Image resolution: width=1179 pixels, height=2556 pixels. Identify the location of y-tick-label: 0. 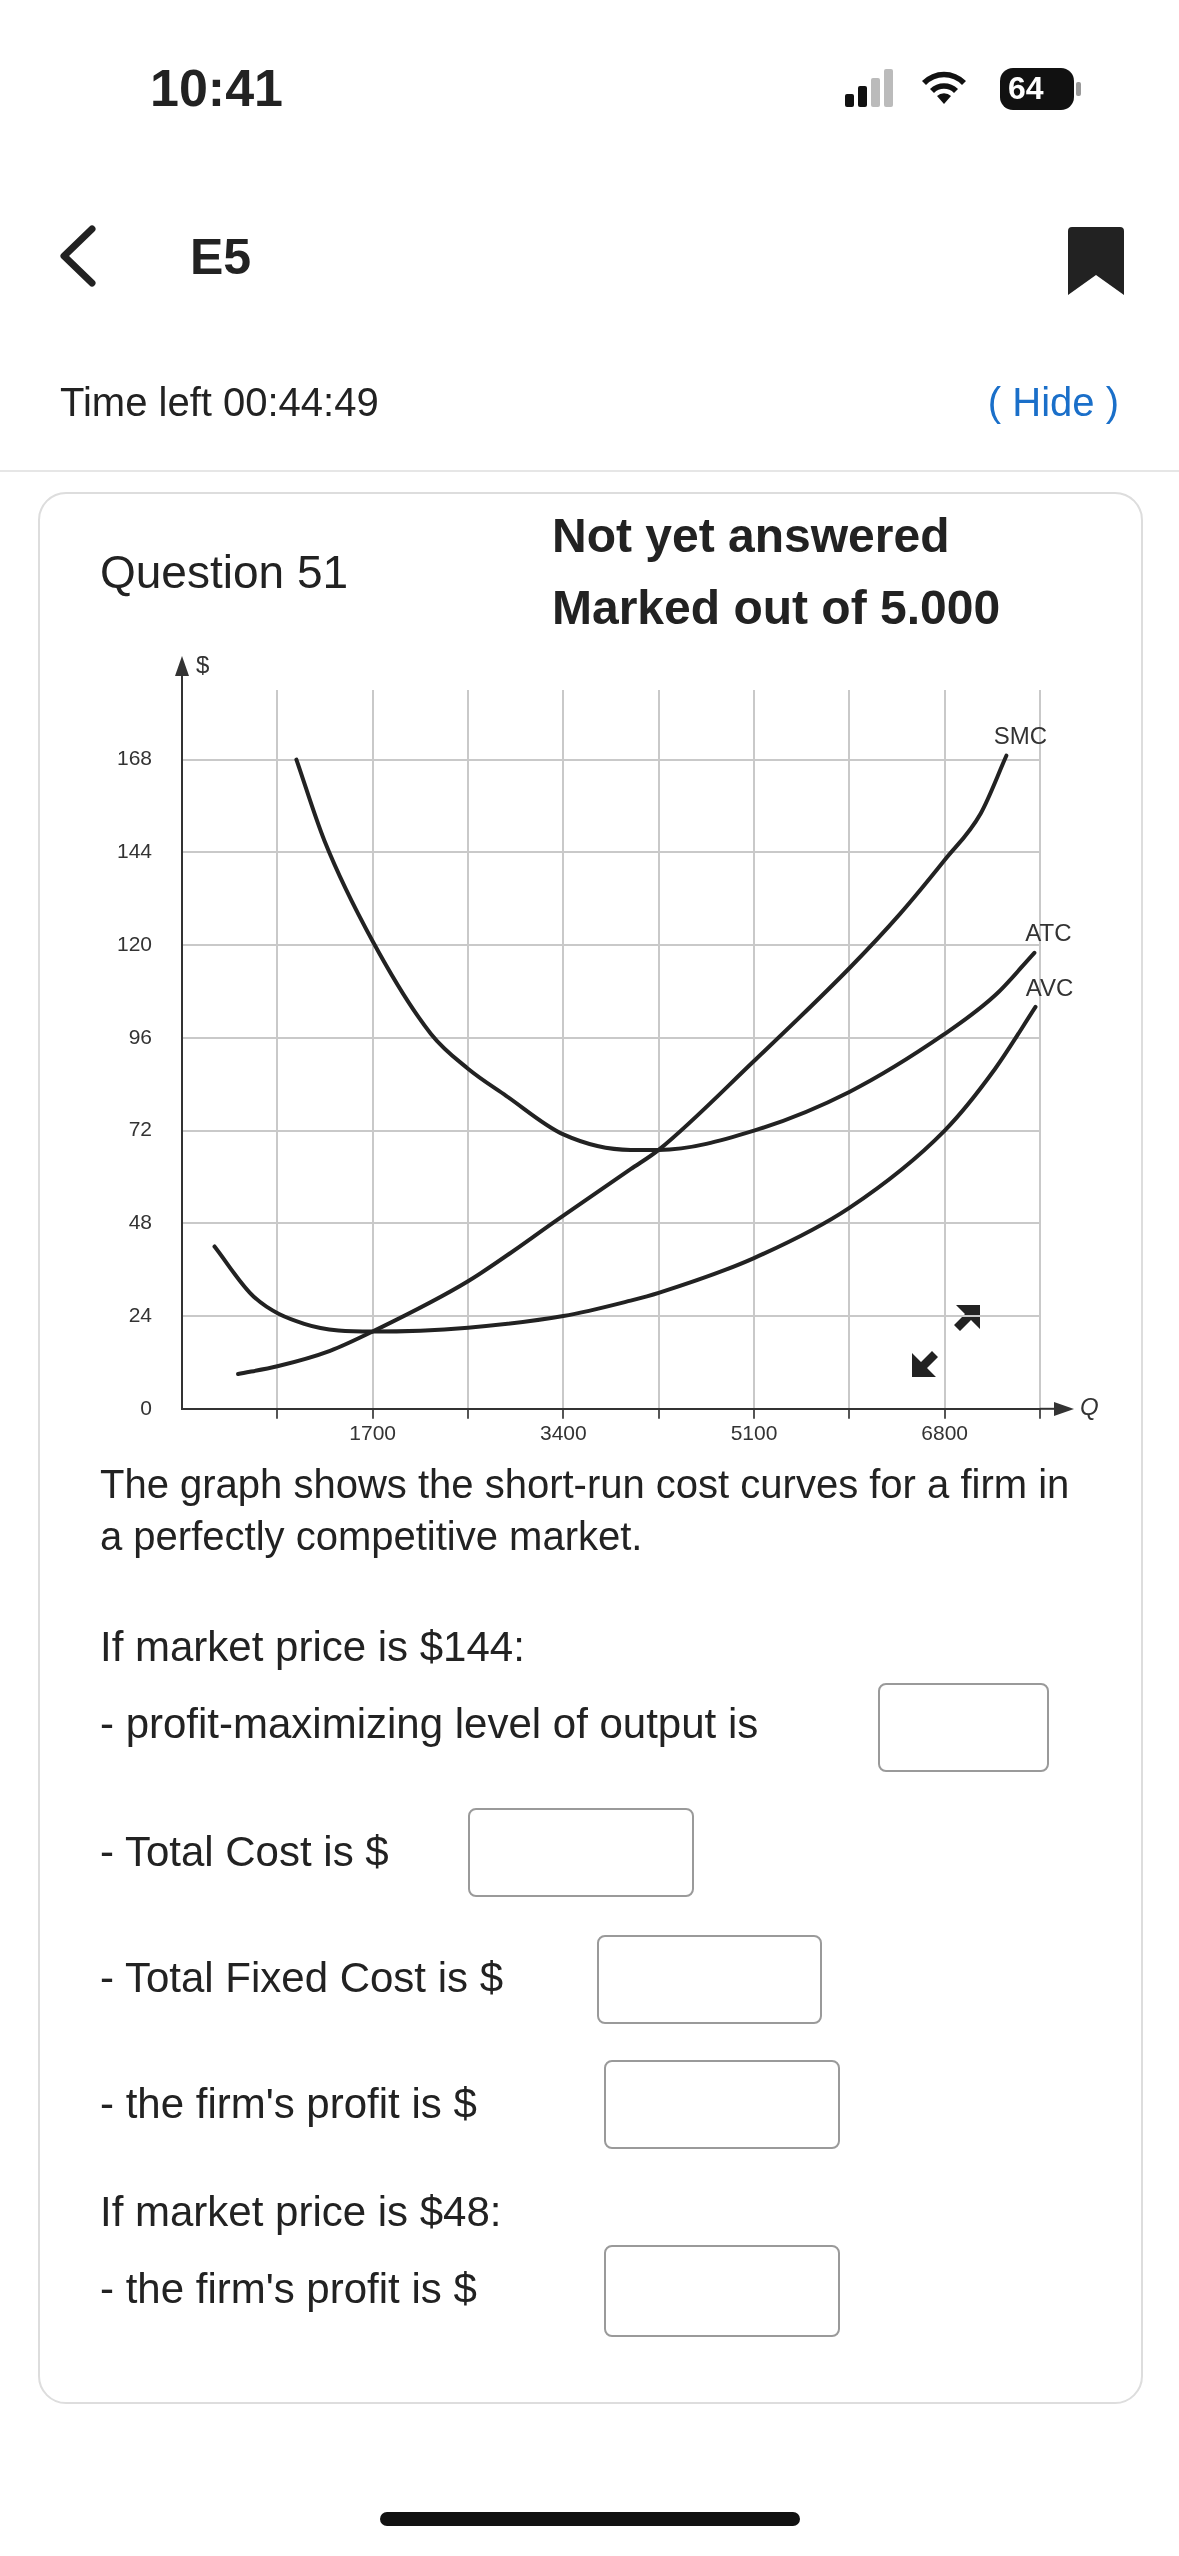
(146, 1407).